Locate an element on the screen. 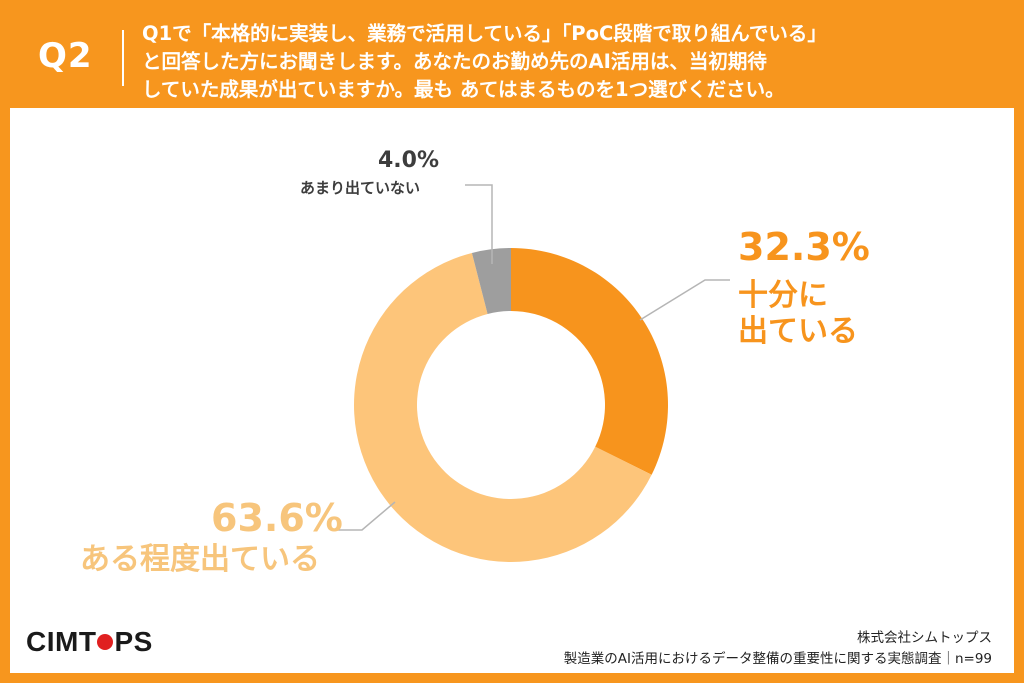 This screenshot has width=1024, height=683. question-number: Q2 is located at coordinates (65, 56).